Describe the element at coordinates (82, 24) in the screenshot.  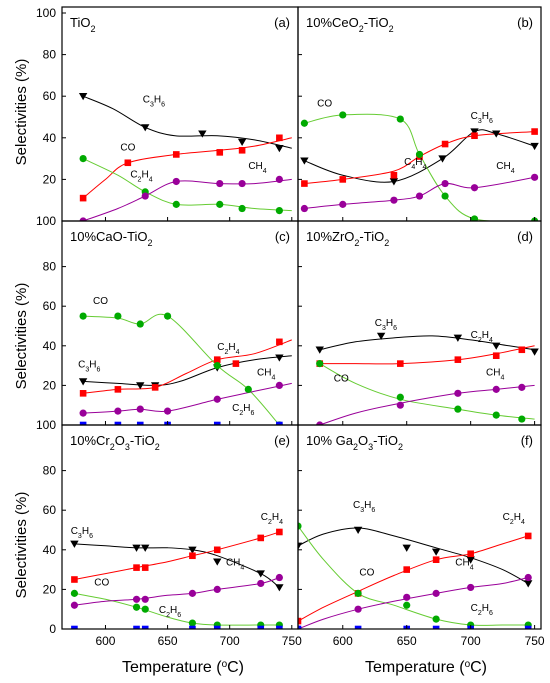
I see `panel-title: TiO2` at that location.